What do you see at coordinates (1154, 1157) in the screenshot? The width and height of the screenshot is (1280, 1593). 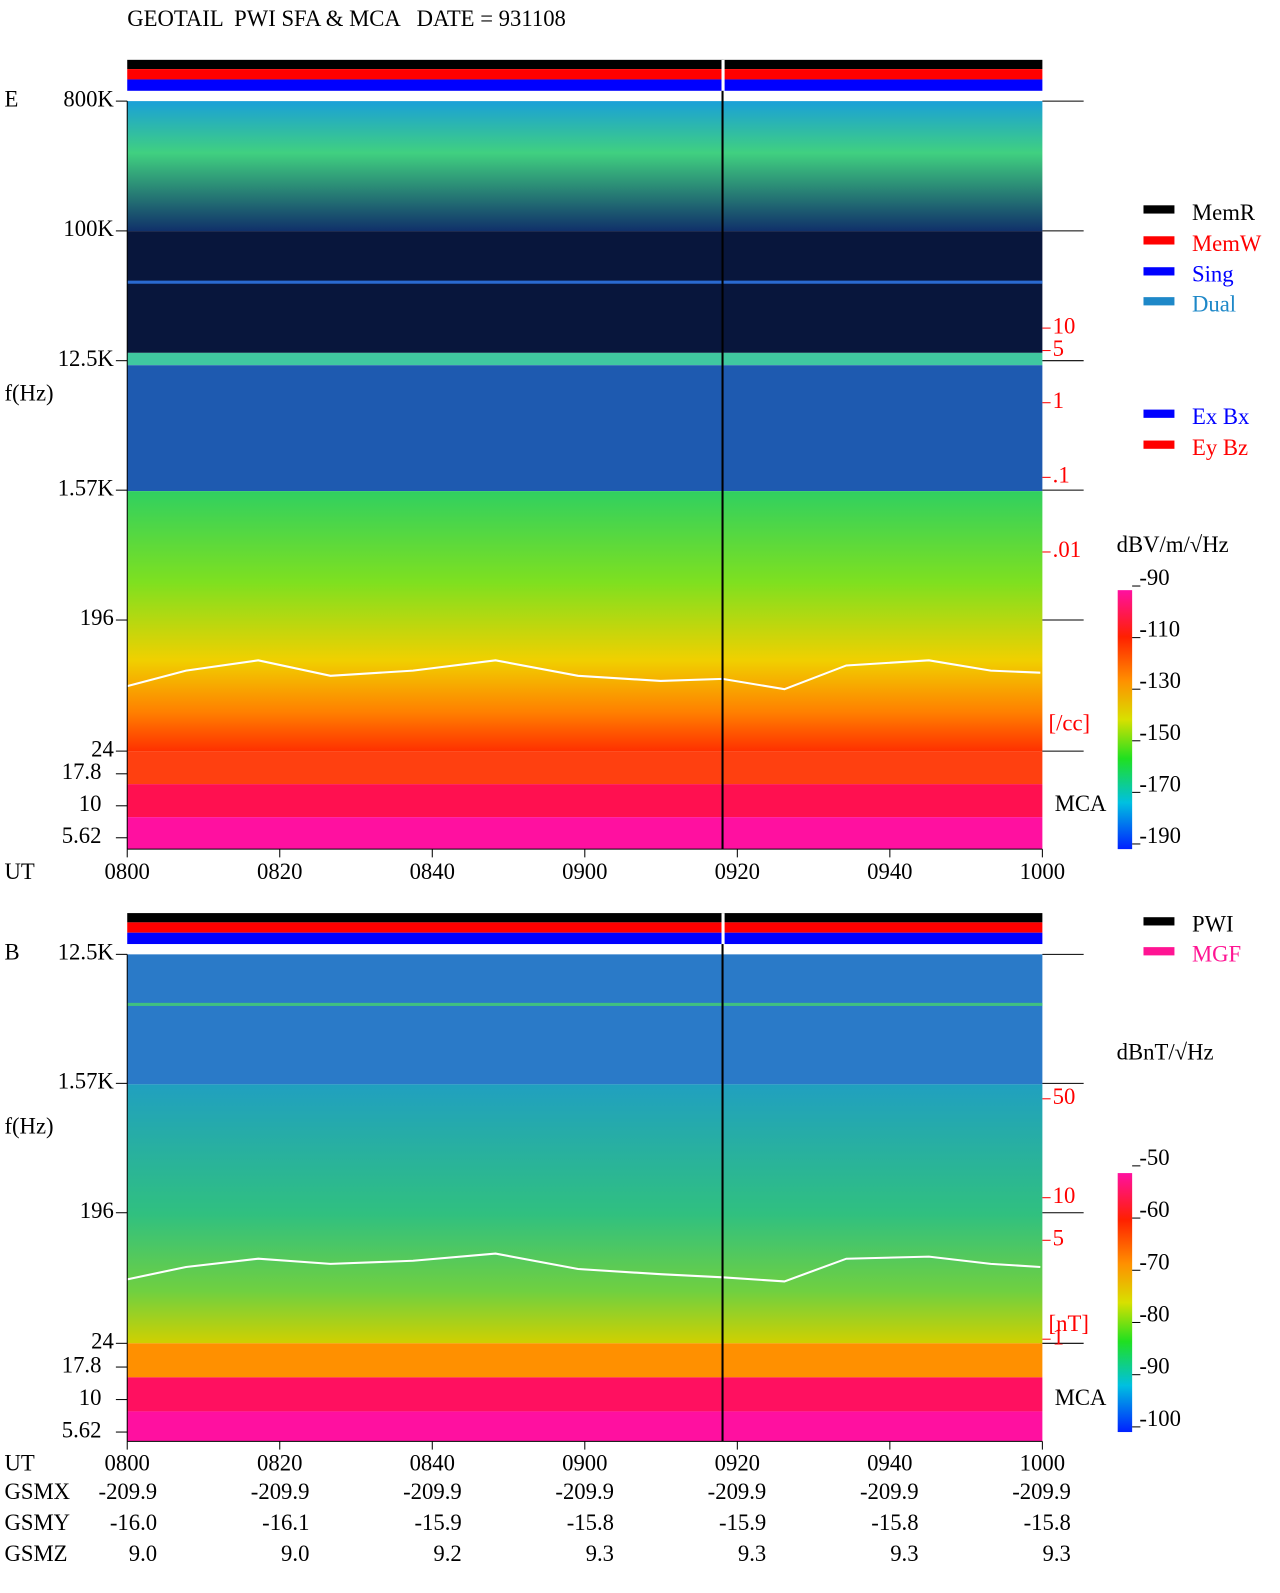 I see `colorbar-tick-label: -50` at bounding box center [1154, 1157].